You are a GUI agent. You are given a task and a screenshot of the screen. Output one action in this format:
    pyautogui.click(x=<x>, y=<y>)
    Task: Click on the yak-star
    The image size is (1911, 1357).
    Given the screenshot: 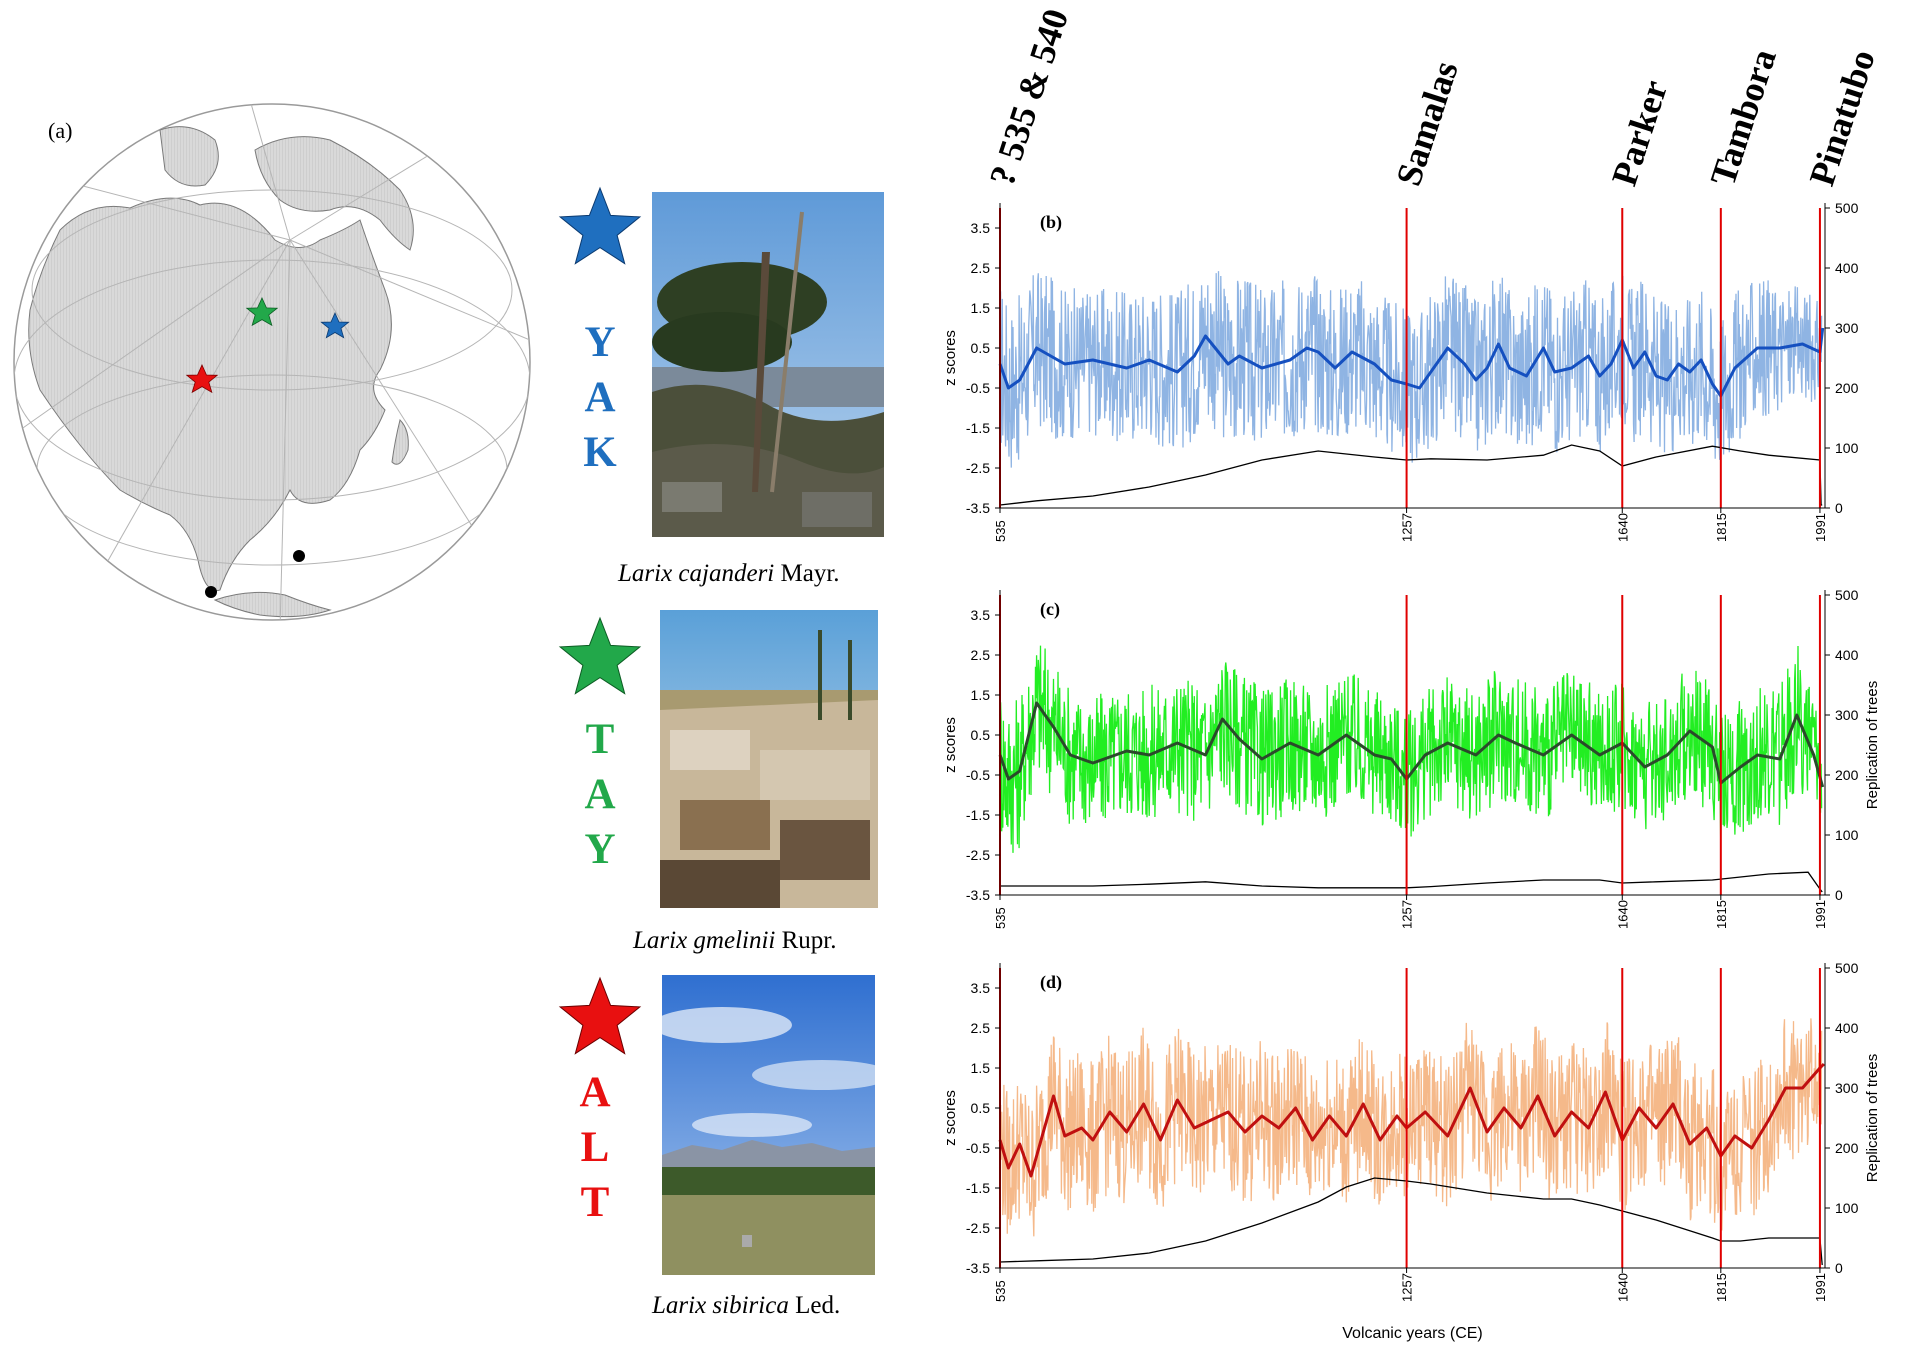 What is the action you would take?
    pyautogui.click(x=600, y=225)
    